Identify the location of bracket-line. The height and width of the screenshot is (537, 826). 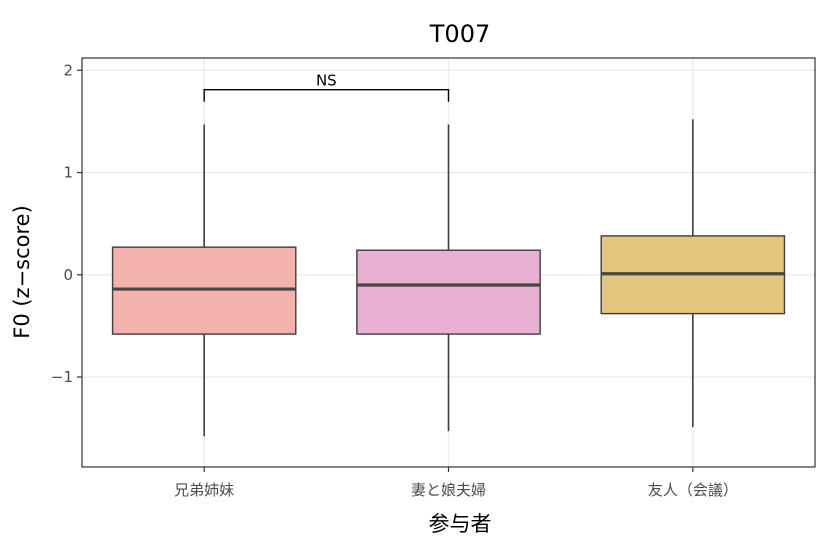
(326, 95).